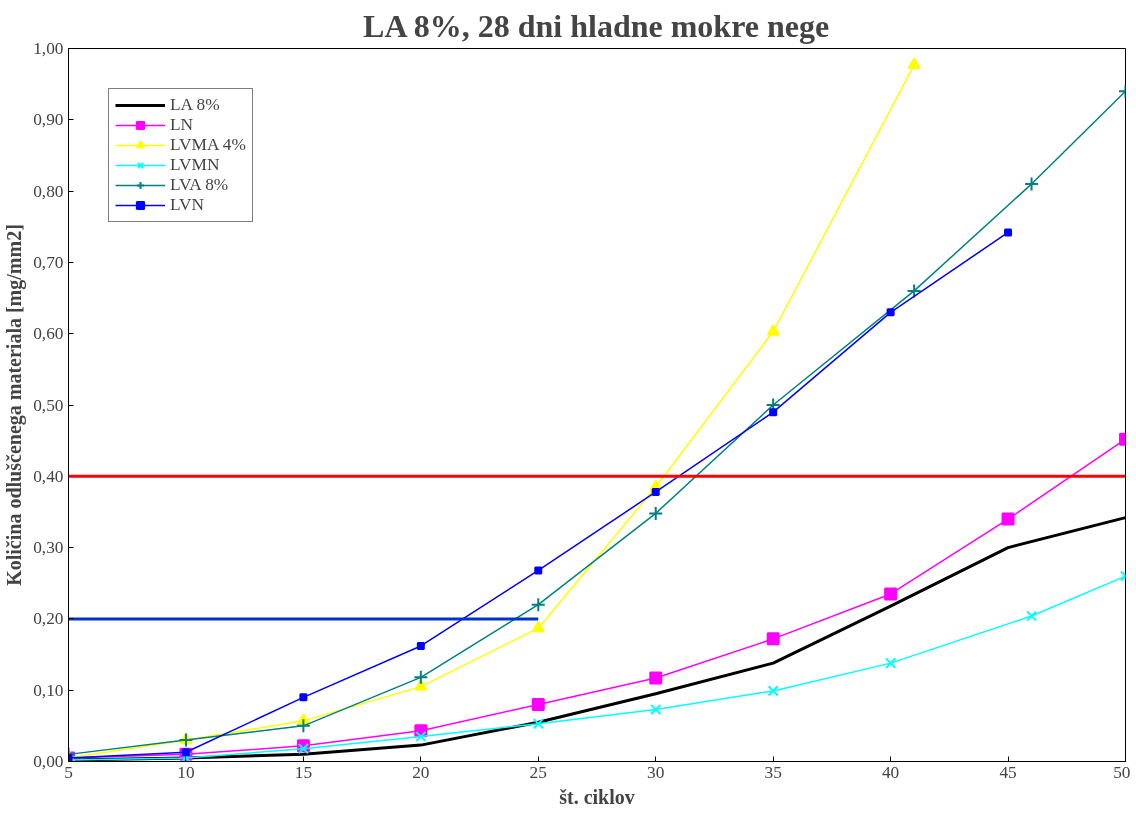  Describe the element at coordinates (890, 772) in the screenshot. I see `x-tick-label: 40` at that location.